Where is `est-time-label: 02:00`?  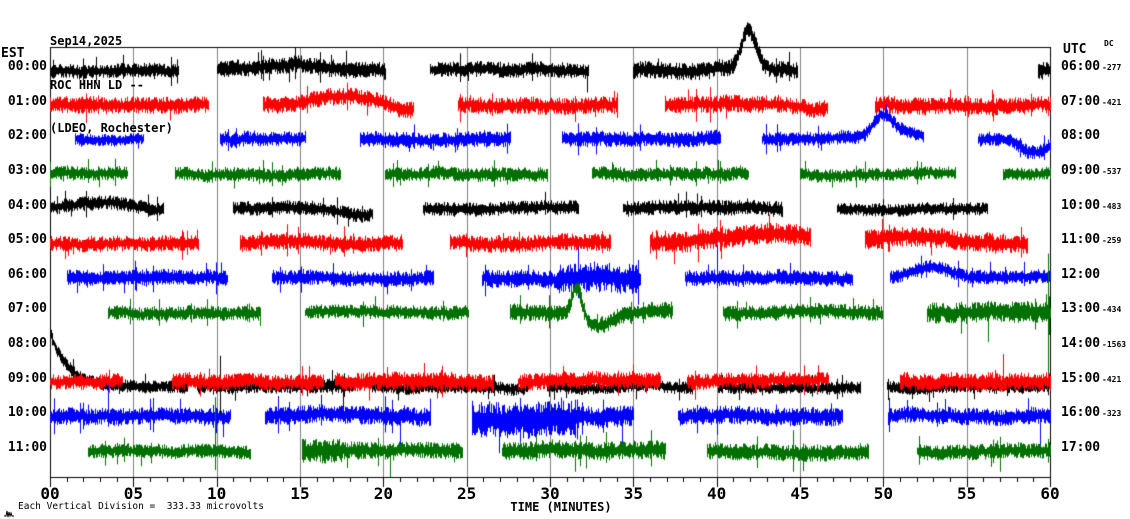
est-time-label: 02:00 is located at coordinates (27, 136).